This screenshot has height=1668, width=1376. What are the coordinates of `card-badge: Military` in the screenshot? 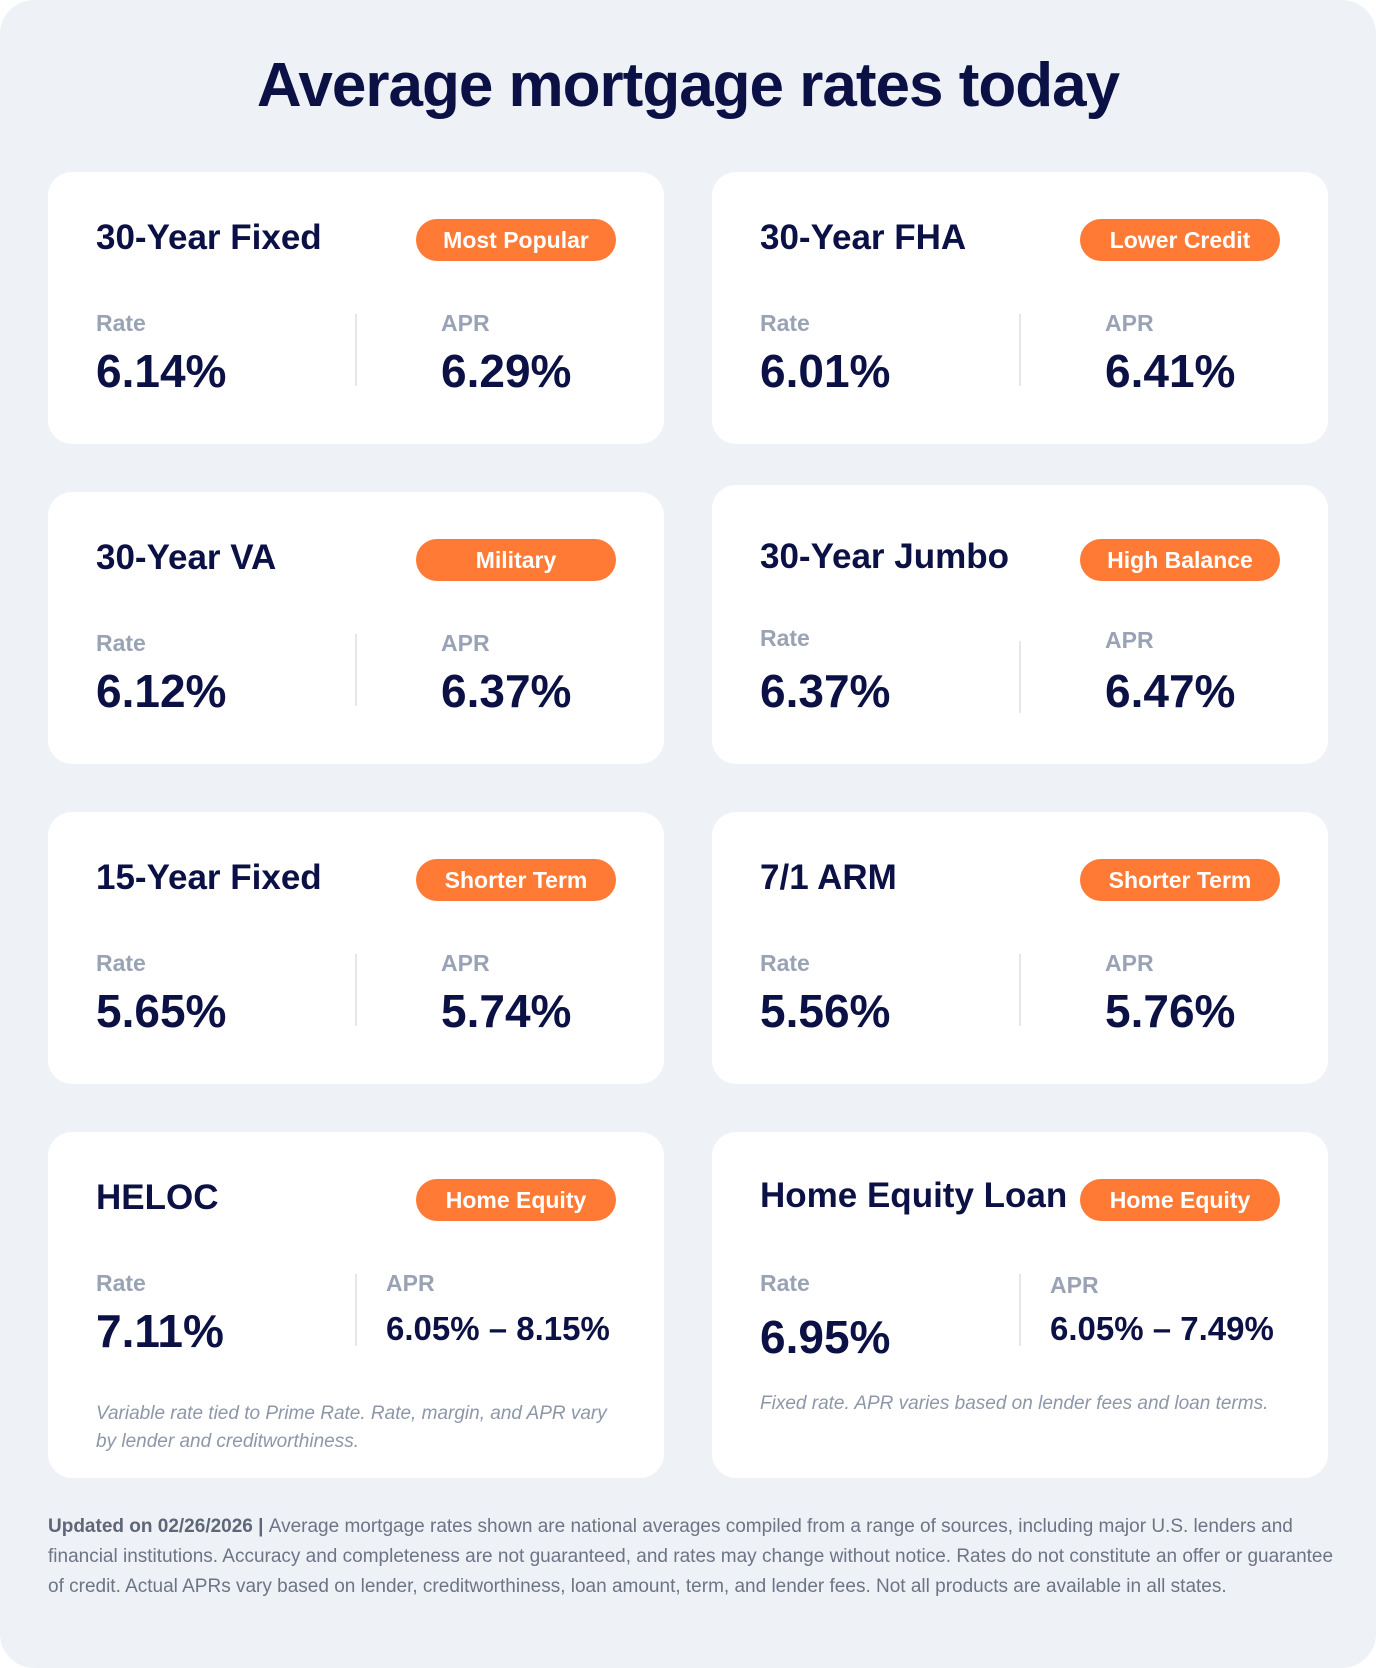 It's located at (516, 560).